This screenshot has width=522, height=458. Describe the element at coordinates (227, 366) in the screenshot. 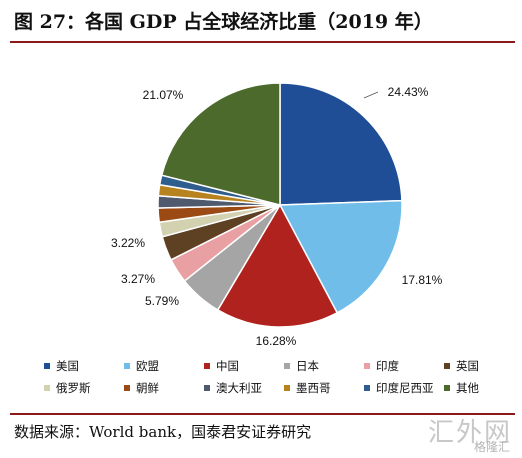

I see `legend-label-2: 中国` at that location.